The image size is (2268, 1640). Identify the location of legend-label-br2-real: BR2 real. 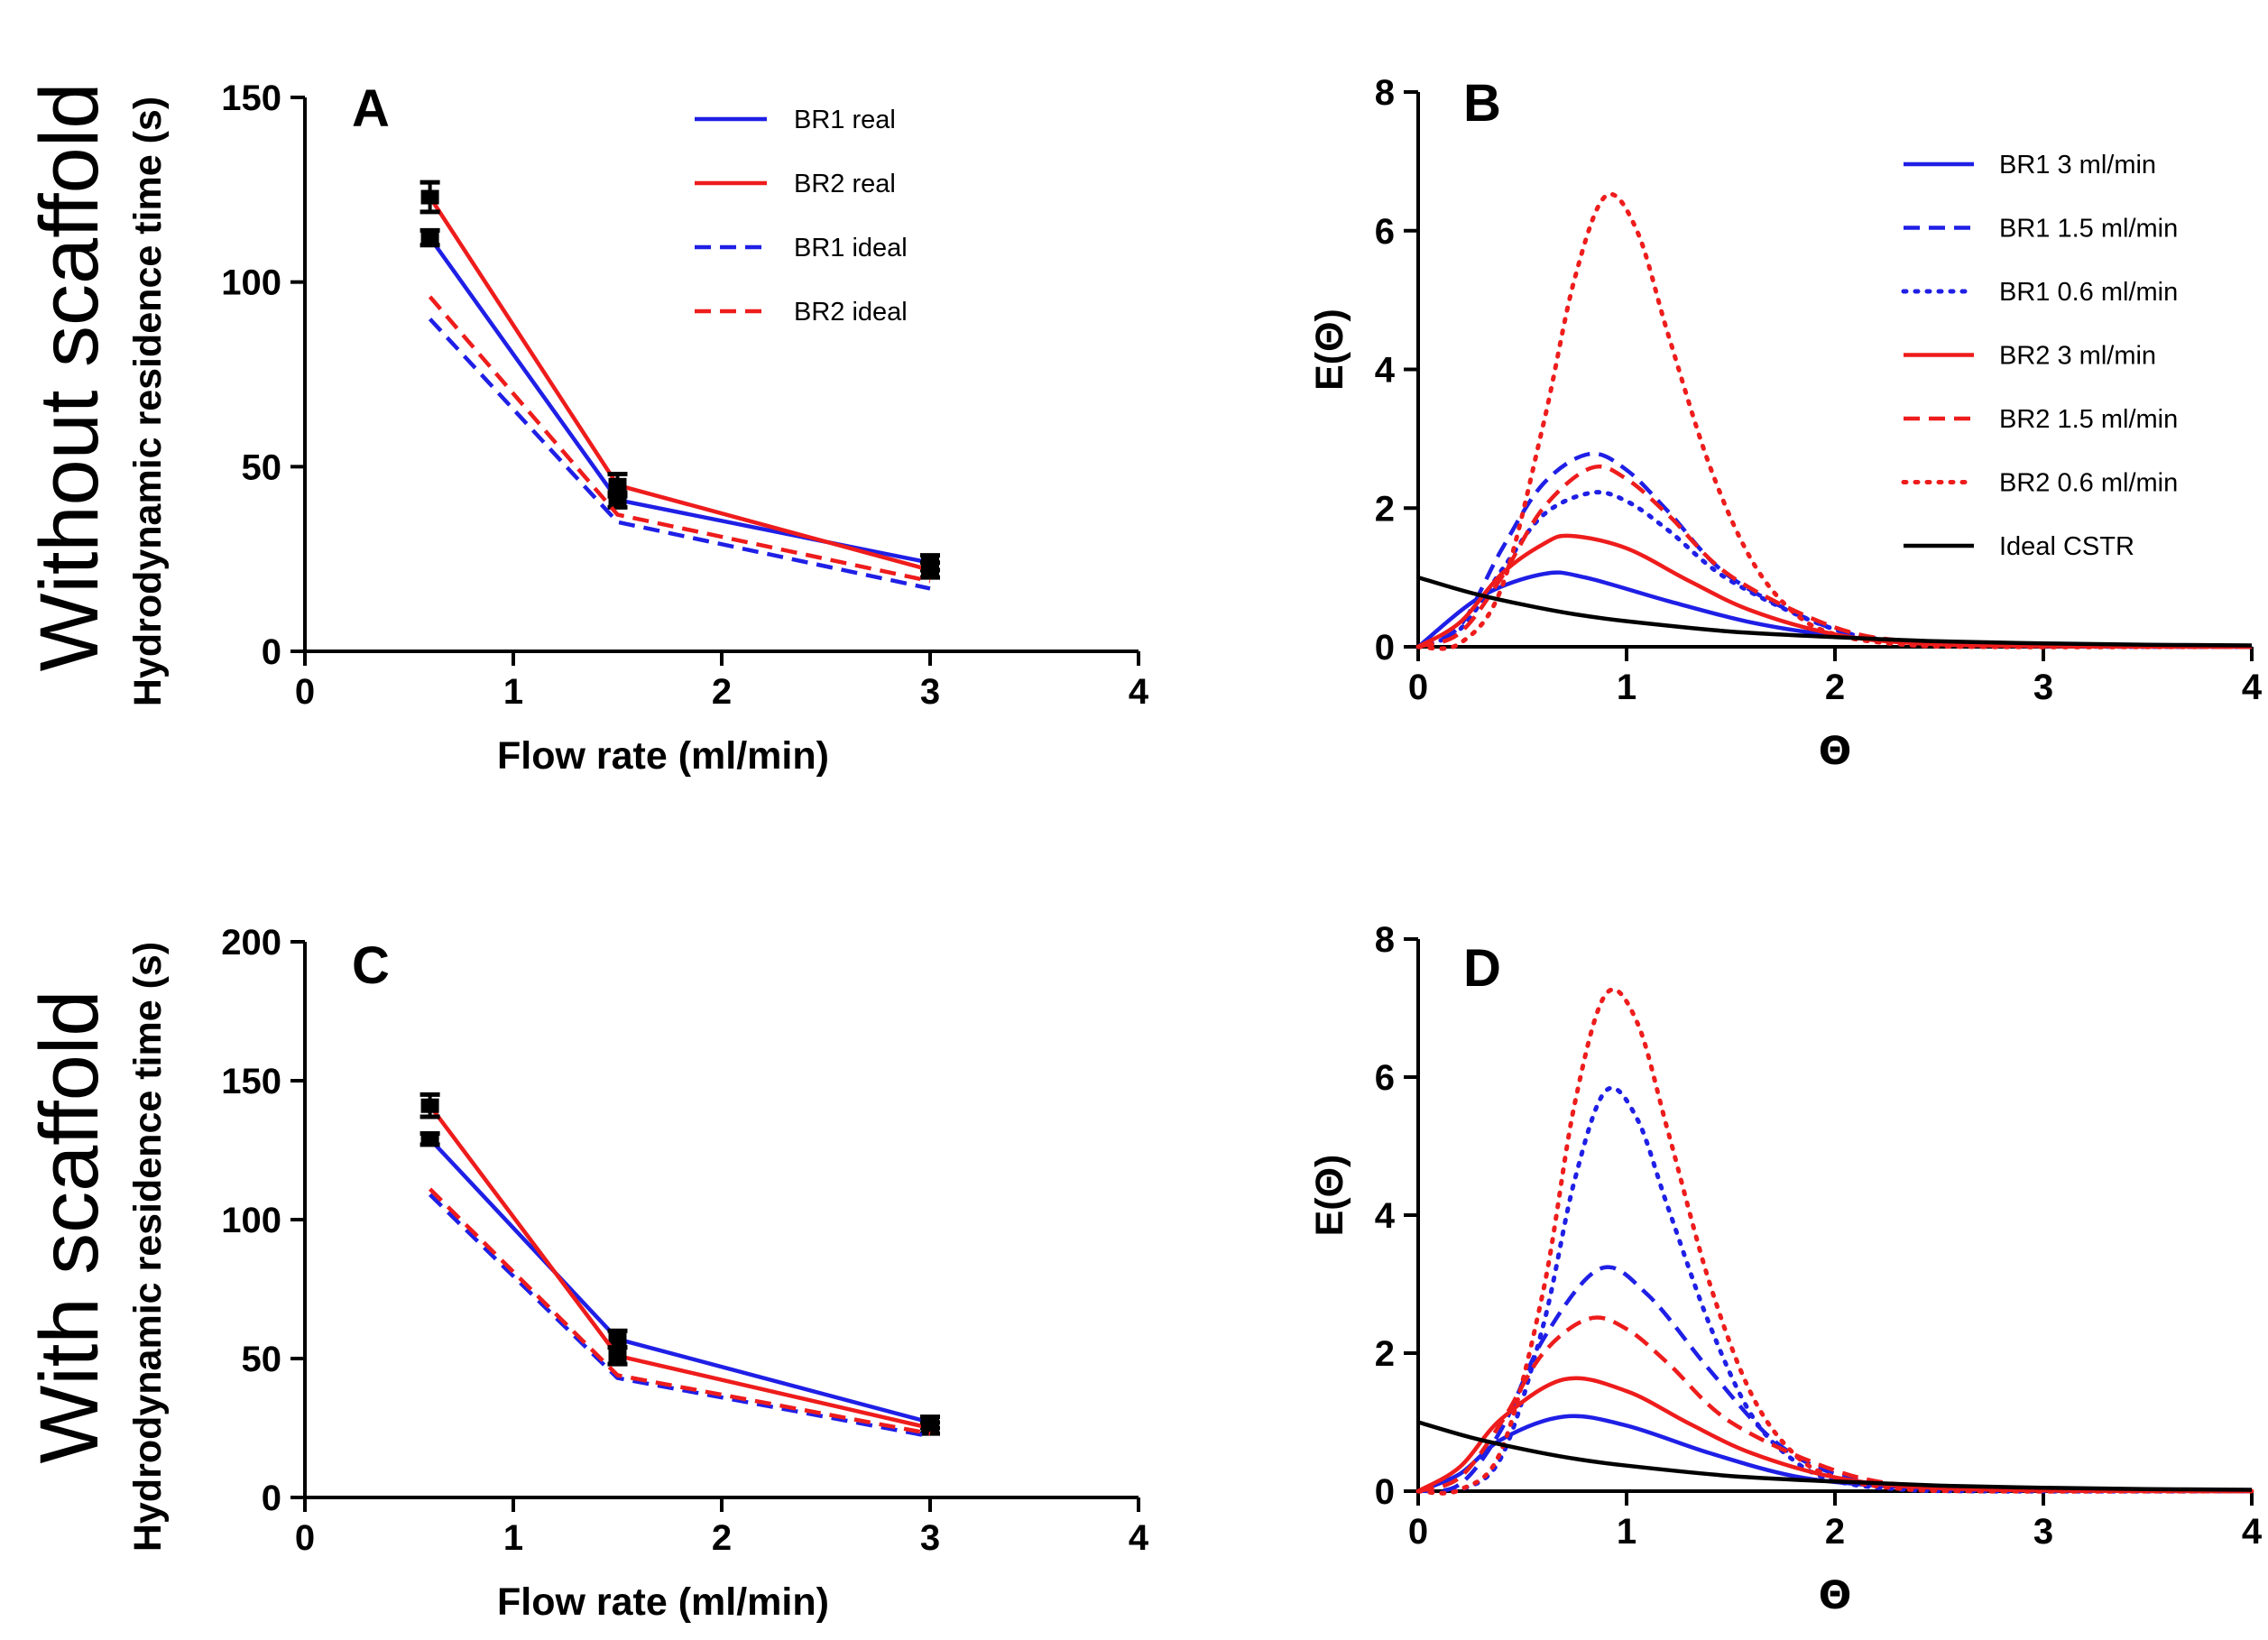
(845, 184).